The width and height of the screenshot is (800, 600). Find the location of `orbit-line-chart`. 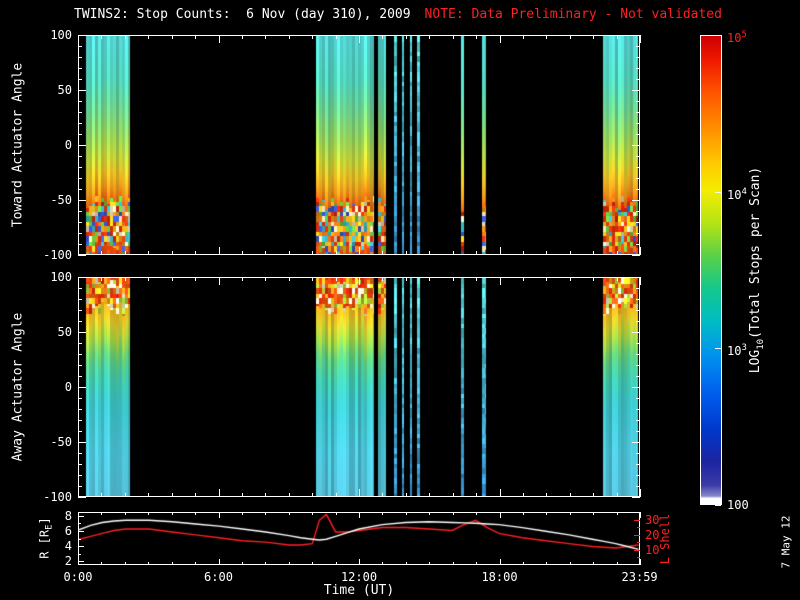

orbit-line-chart is located at coordinates (359, 538).